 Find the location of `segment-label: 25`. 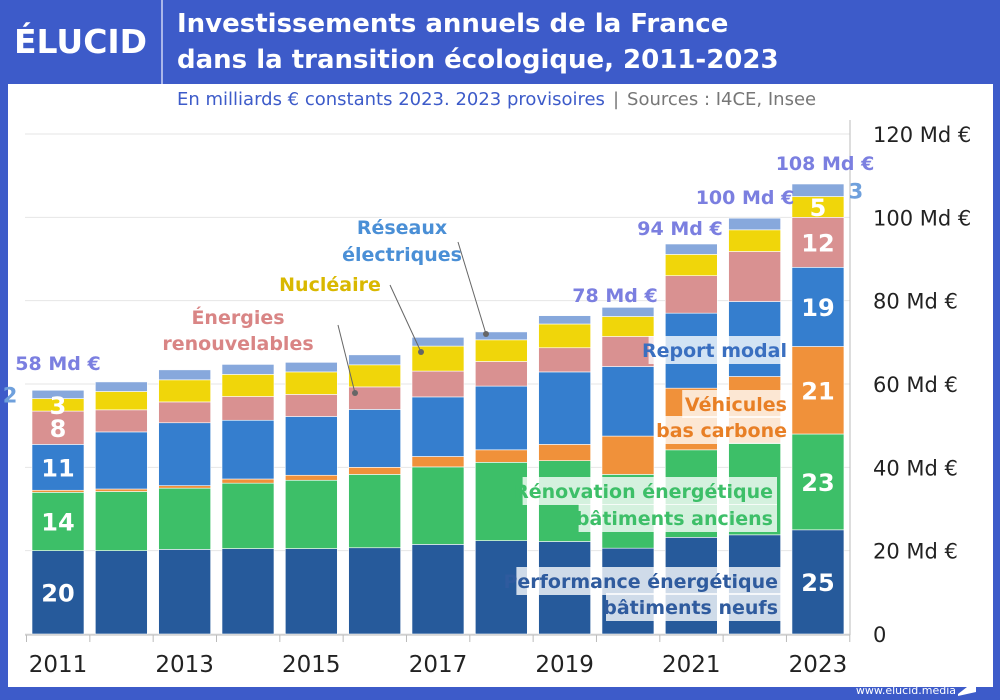

segment-label: 25 is located at coordinates (817, 583).